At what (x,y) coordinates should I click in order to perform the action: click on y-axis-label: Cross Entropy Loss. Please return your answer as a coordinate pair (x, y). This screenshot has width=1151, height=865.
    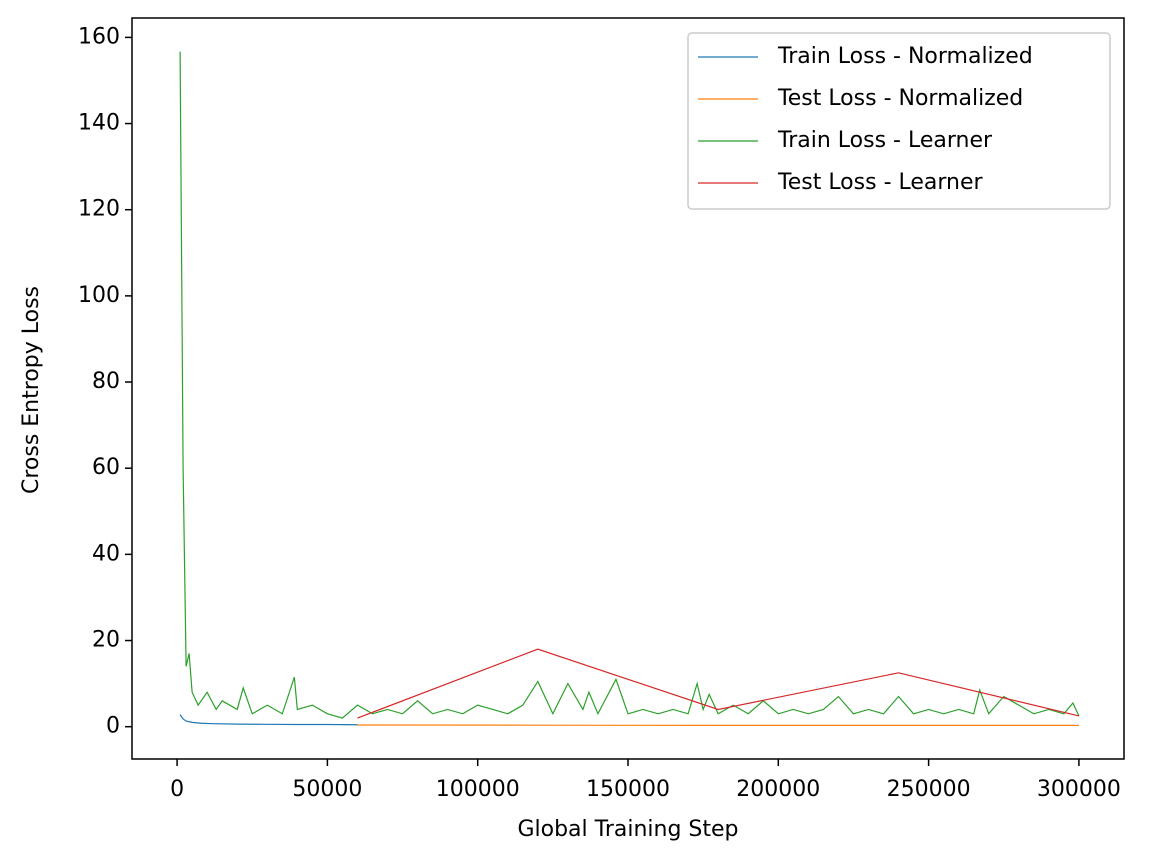
    Looking at the image, I should click on (31, 390).